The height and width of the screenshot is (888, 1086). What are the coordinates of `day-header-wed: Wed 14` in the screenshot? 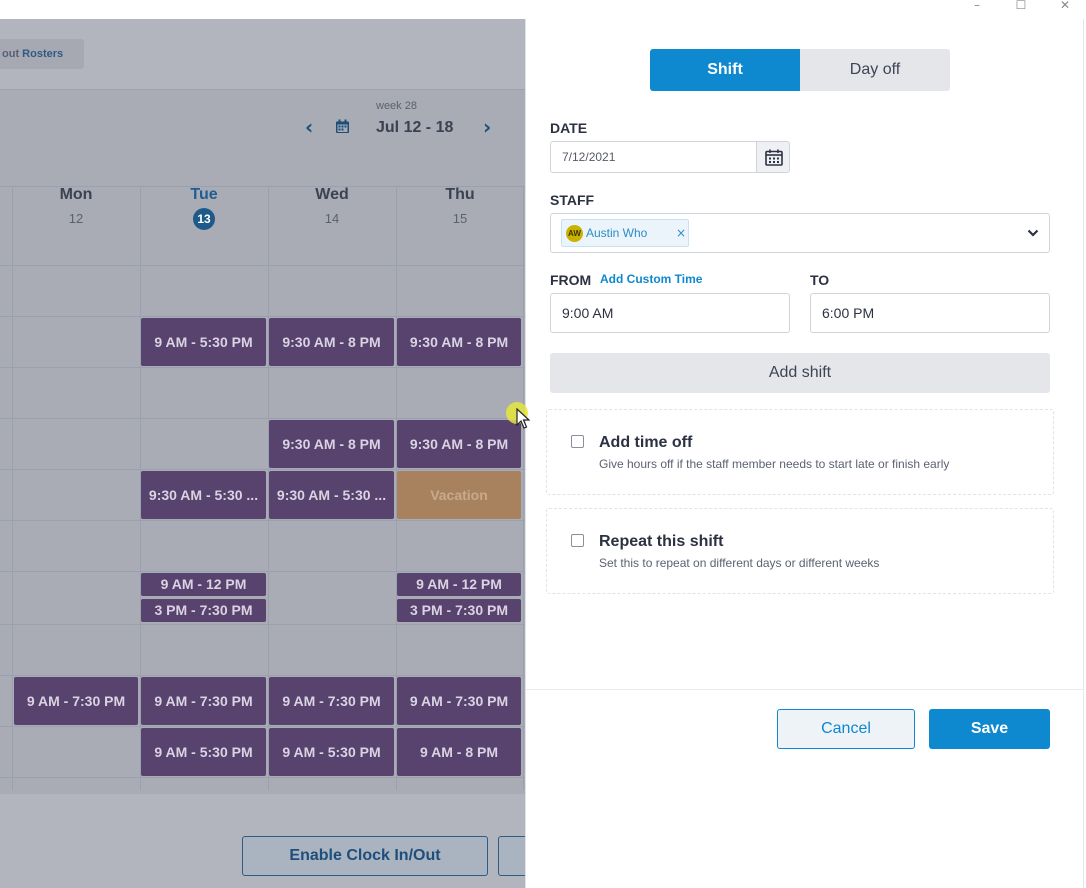 It's located at (332, 206).